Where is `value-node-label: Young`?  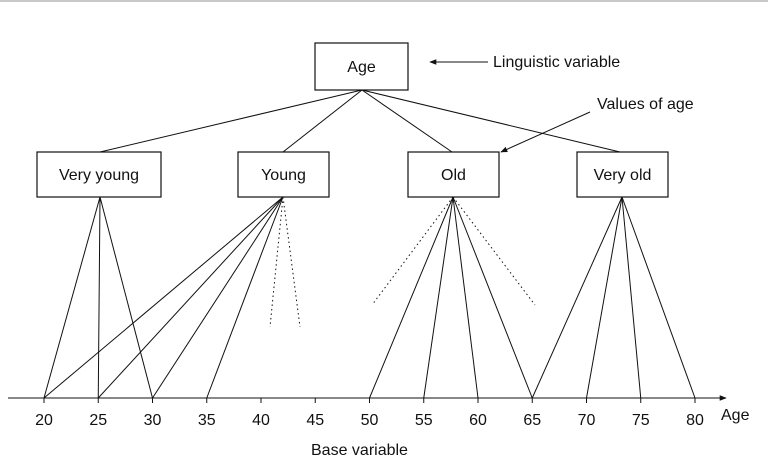 value-node-label: Young is located at coordinates (283, 175).